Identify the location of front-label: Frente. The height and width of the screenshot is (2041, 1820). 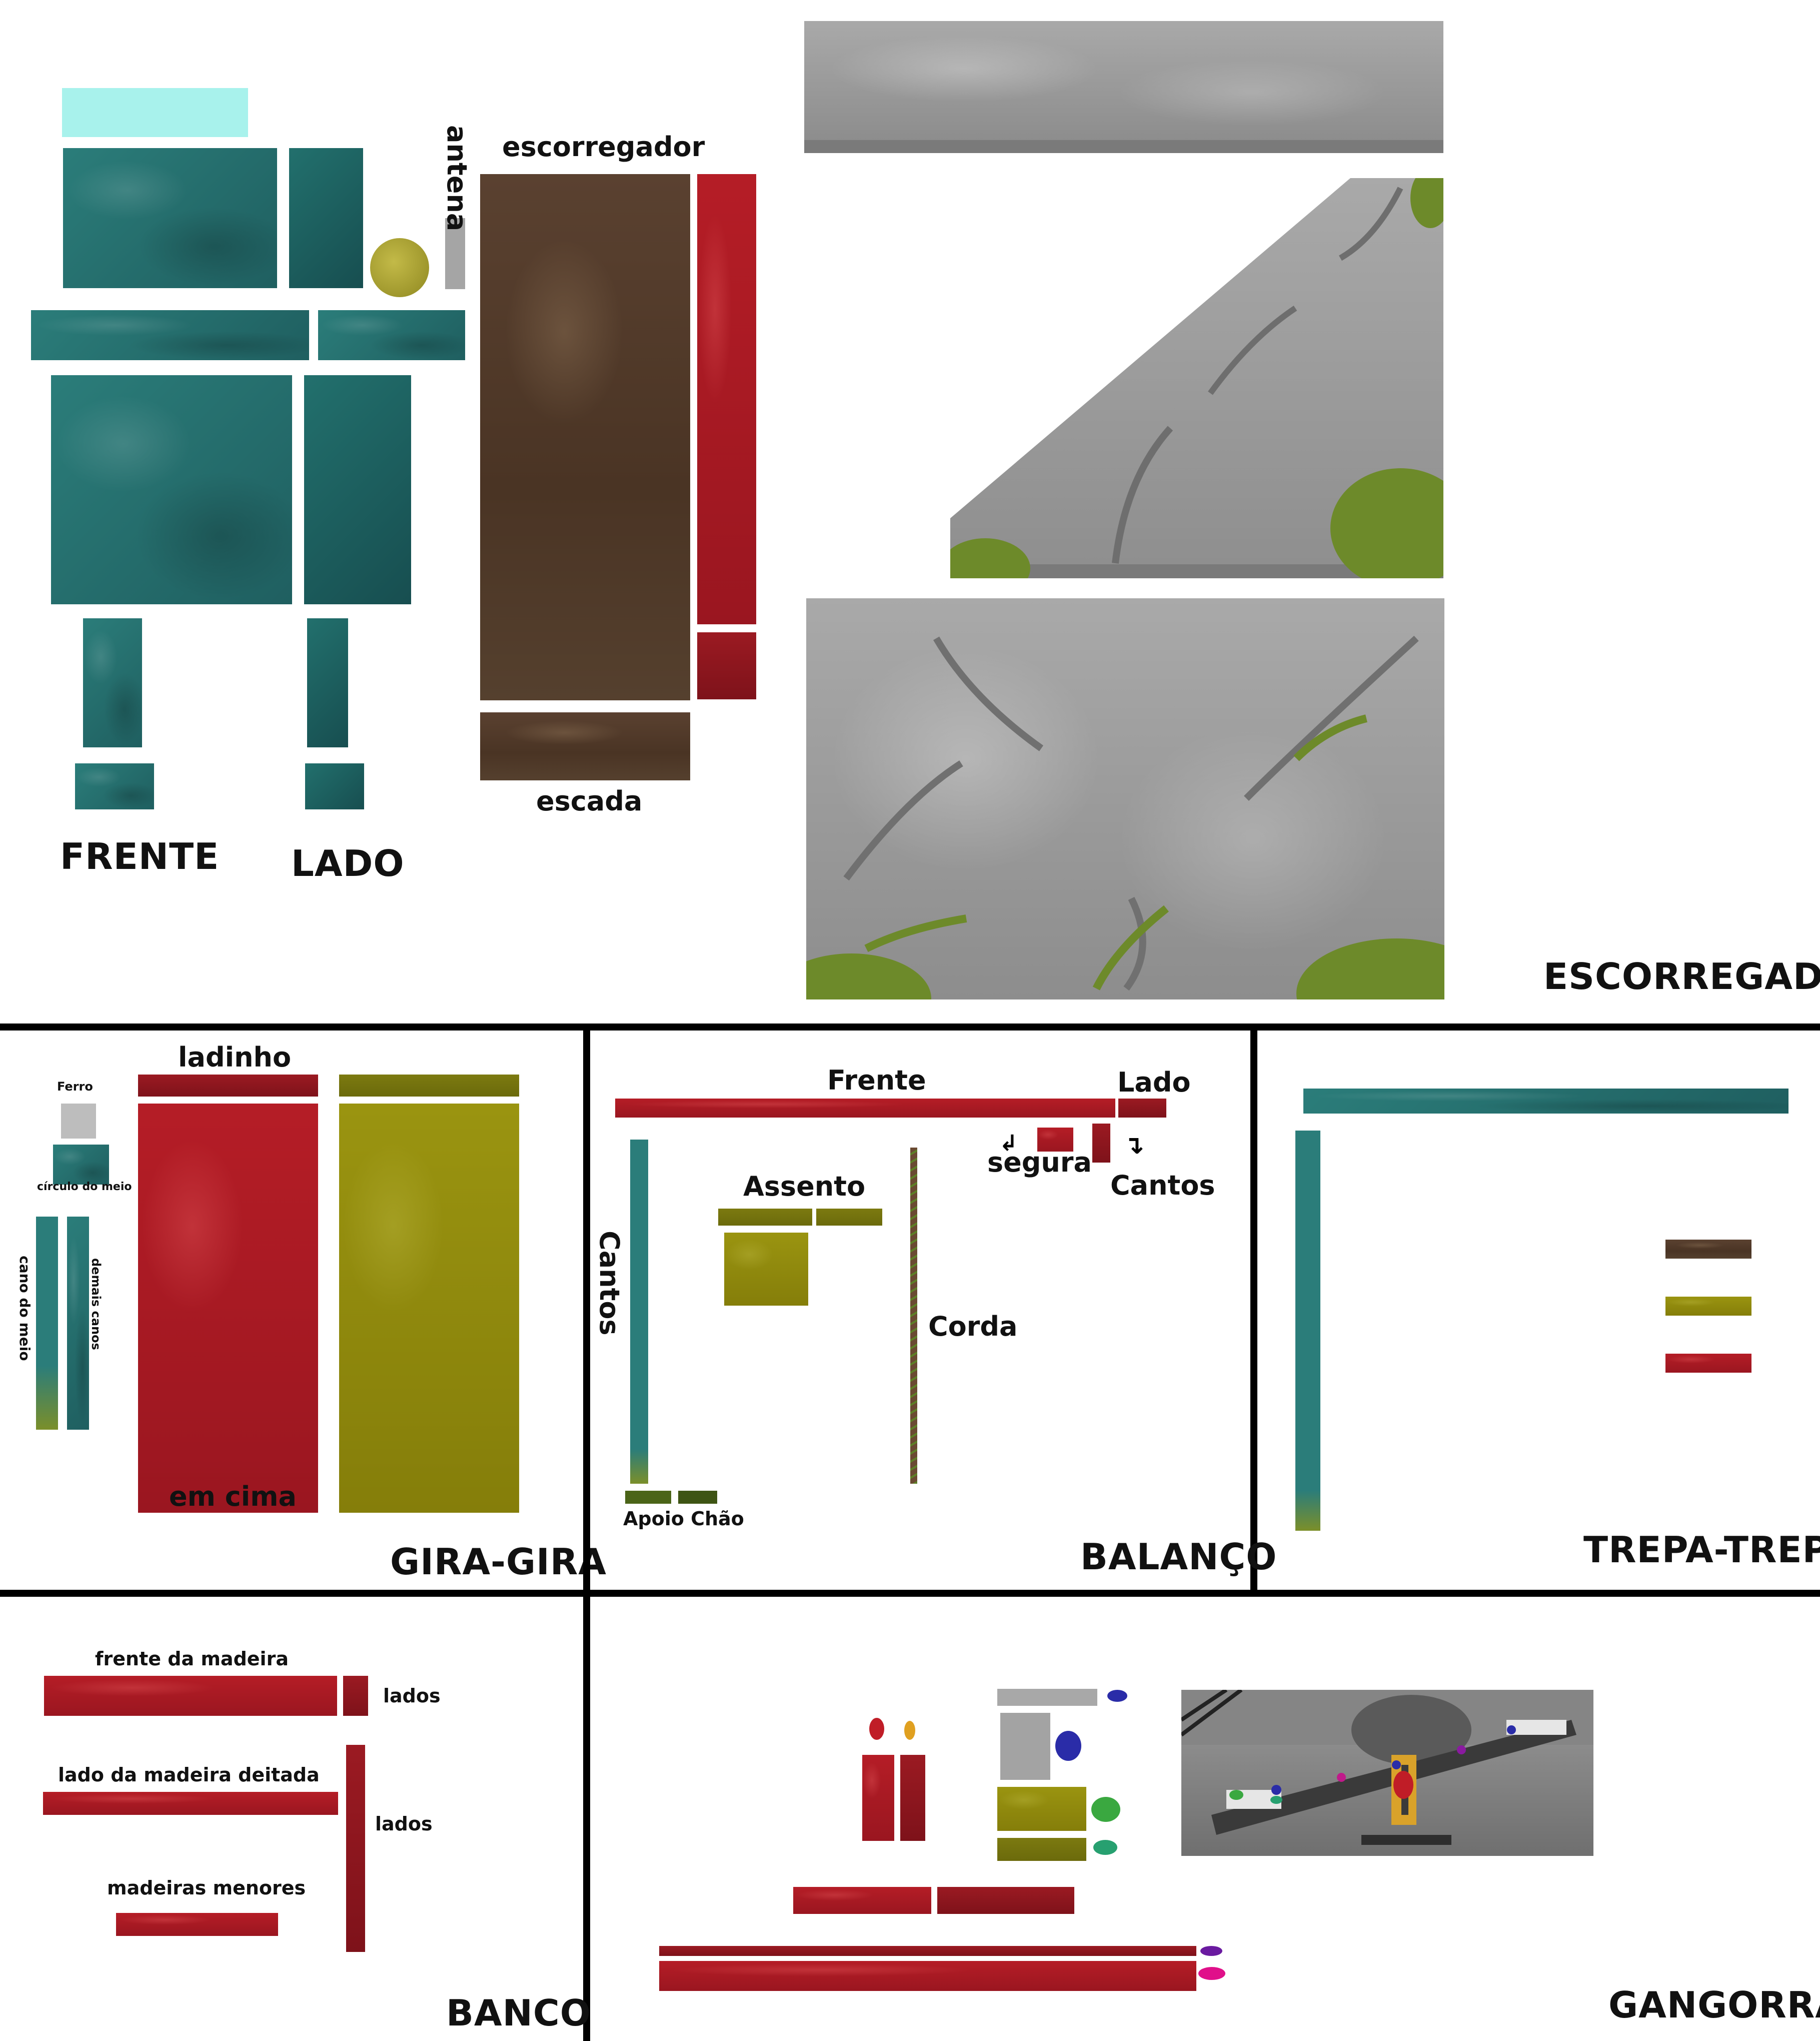
(876, 1081).